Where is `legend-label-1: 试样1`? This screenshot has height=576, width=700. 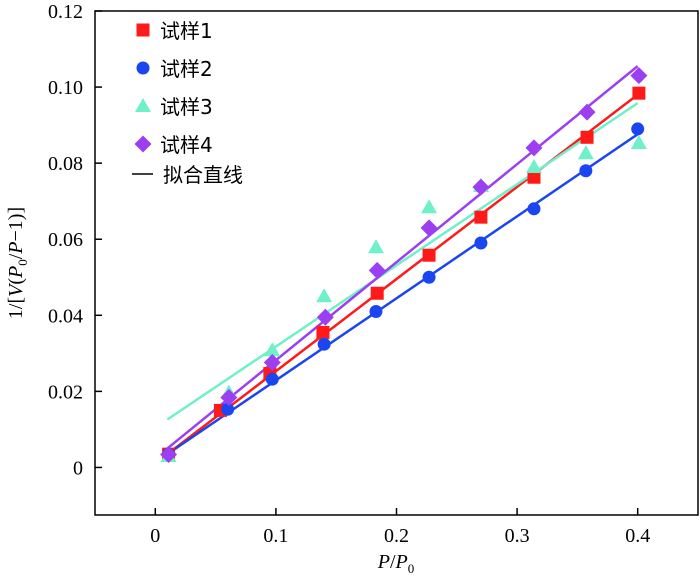 legend-label-1: 试样1 is located at coordinates (186, 31).